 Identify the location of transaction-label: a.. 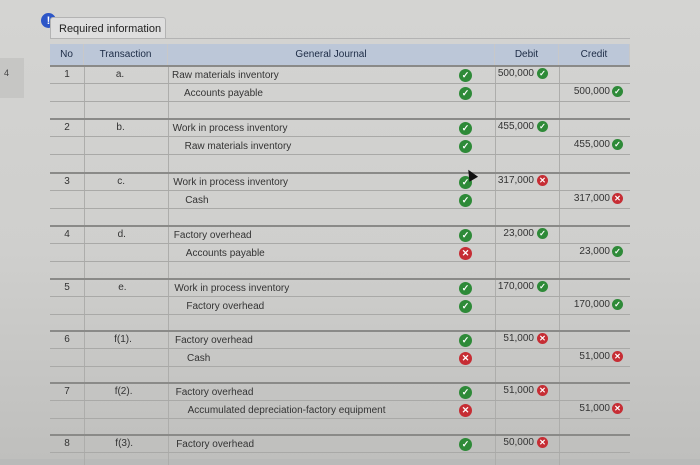
(120, 74).